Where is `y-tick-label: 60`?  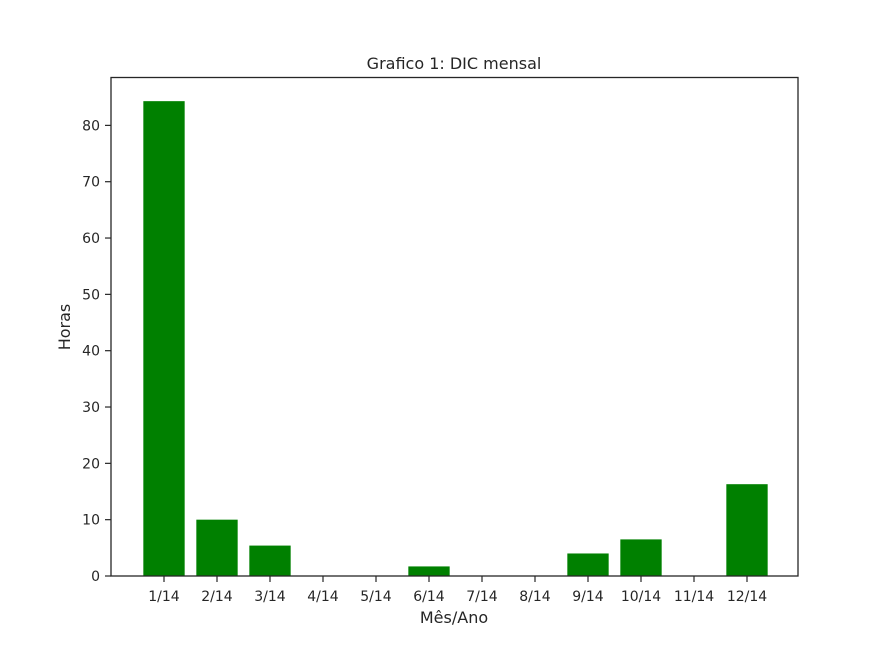 y-tick-label: 60 is located at coordinates (91, 239).